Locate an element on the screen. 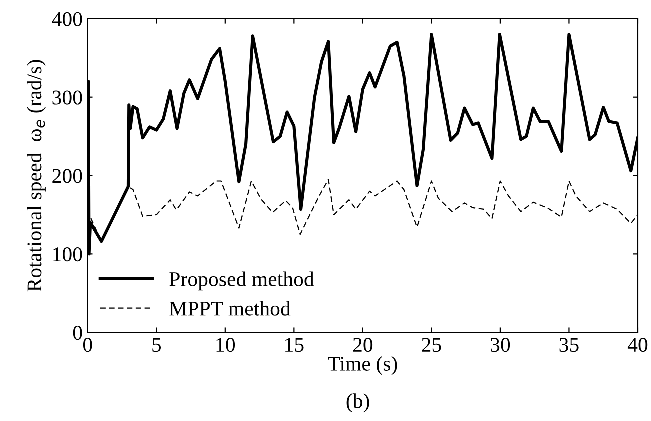 The height and width of the screenshot is (421, 651). x-tick-label: 5 is located at coordinates (157, 345).